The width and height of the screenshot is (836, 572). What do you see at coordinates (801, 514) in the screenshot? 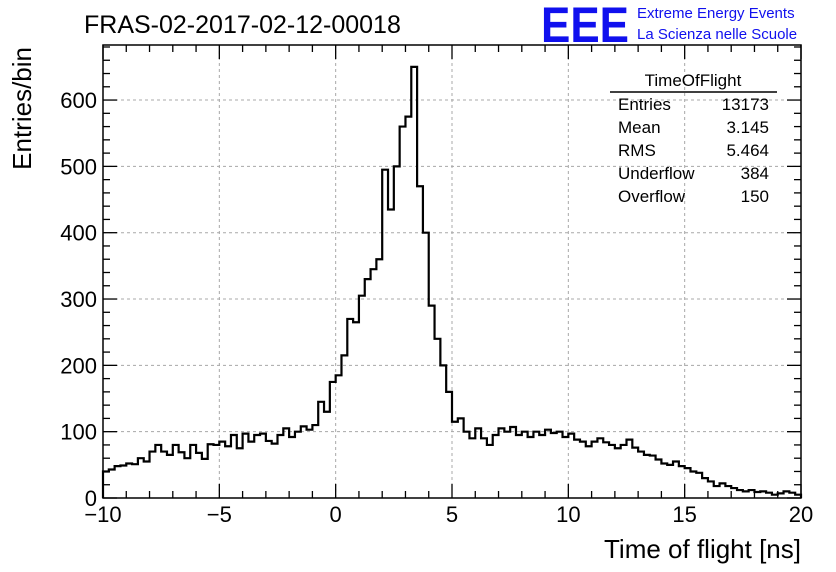
I see `x-tick-label: 20` at bounding box center [801, 514].